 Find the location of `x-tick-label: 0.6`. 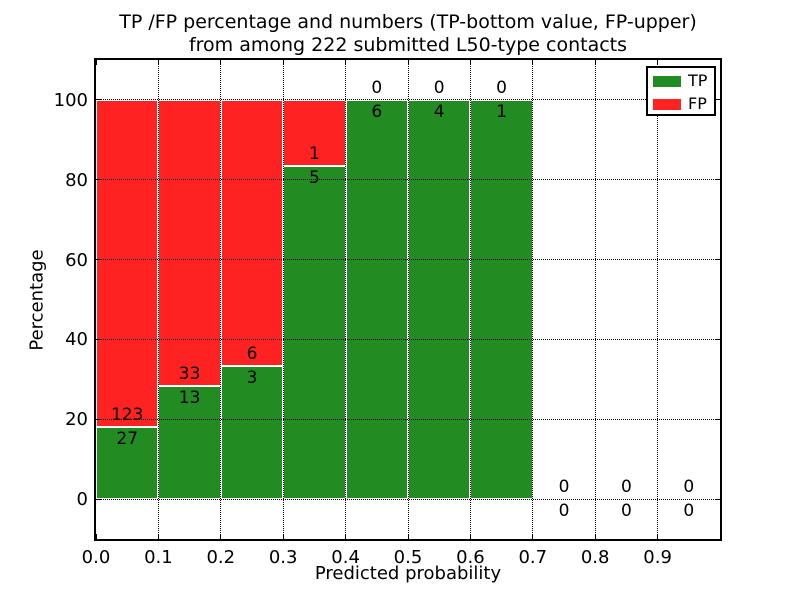

x-tick-label: 0.6 is located at coordinates (470, 557).